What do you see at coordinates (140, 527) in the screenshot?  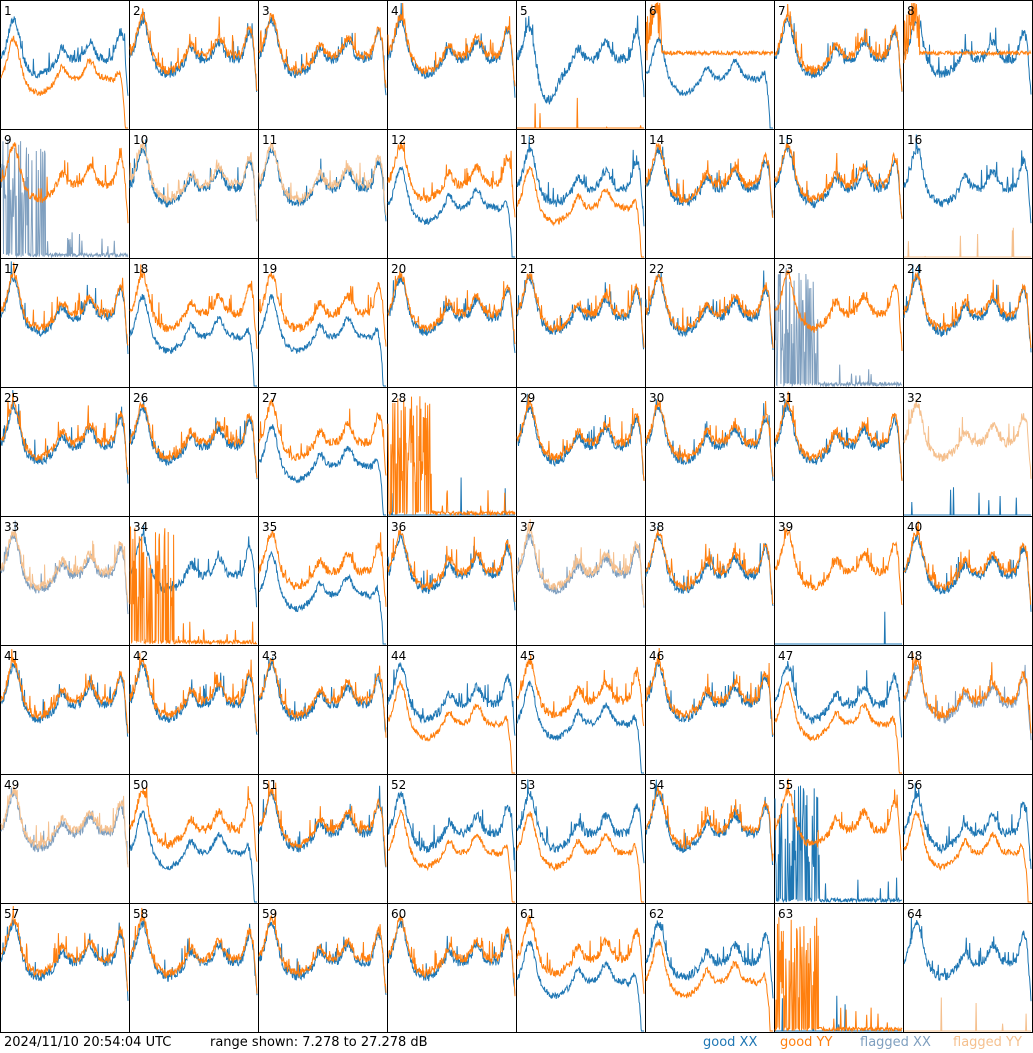 I see `panel-label: 34` at bounding box center [140, 527].